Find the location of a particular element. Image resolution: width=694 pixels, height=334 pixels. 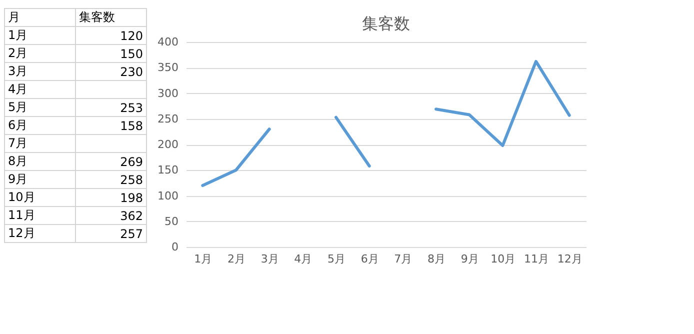

x-tick-label: 11月 is located at coordinates (536, 259).